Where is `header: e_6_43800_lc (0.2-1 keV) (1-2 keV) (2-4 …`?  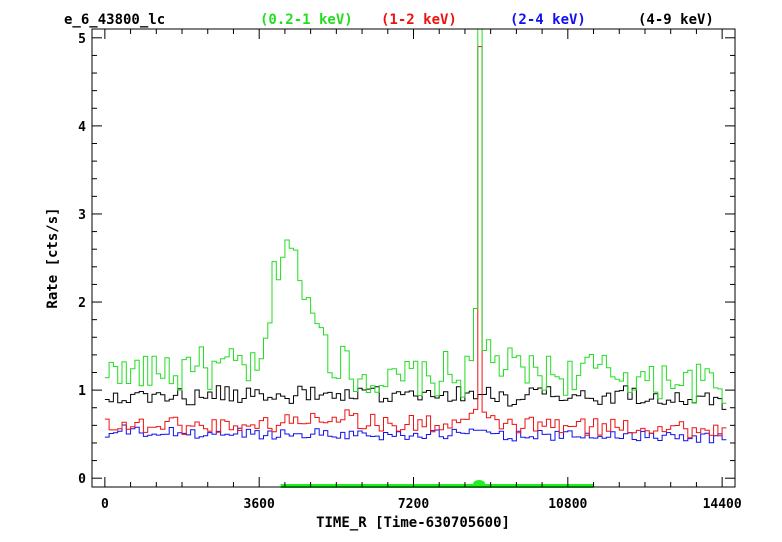
header: e_6_43800_lc (0.2-1 keV) (1-2 keV) (2-4 … is located at coordinates (389, 20).